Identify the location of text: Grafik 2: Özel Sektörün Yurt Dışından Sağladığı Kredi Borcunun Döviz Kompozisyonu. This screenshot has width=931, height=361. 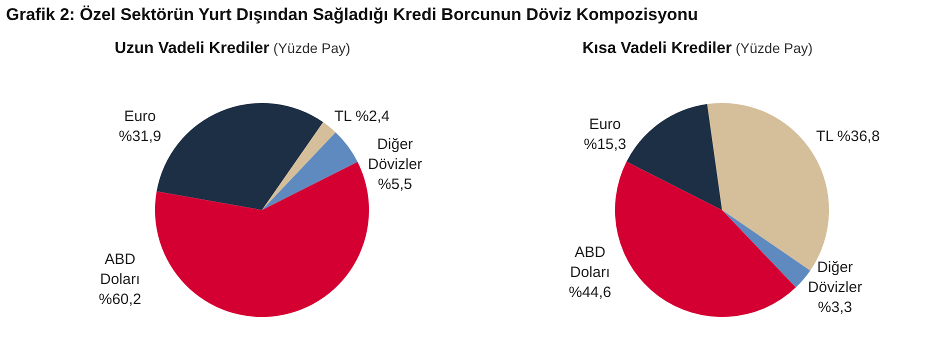
(352, 15).